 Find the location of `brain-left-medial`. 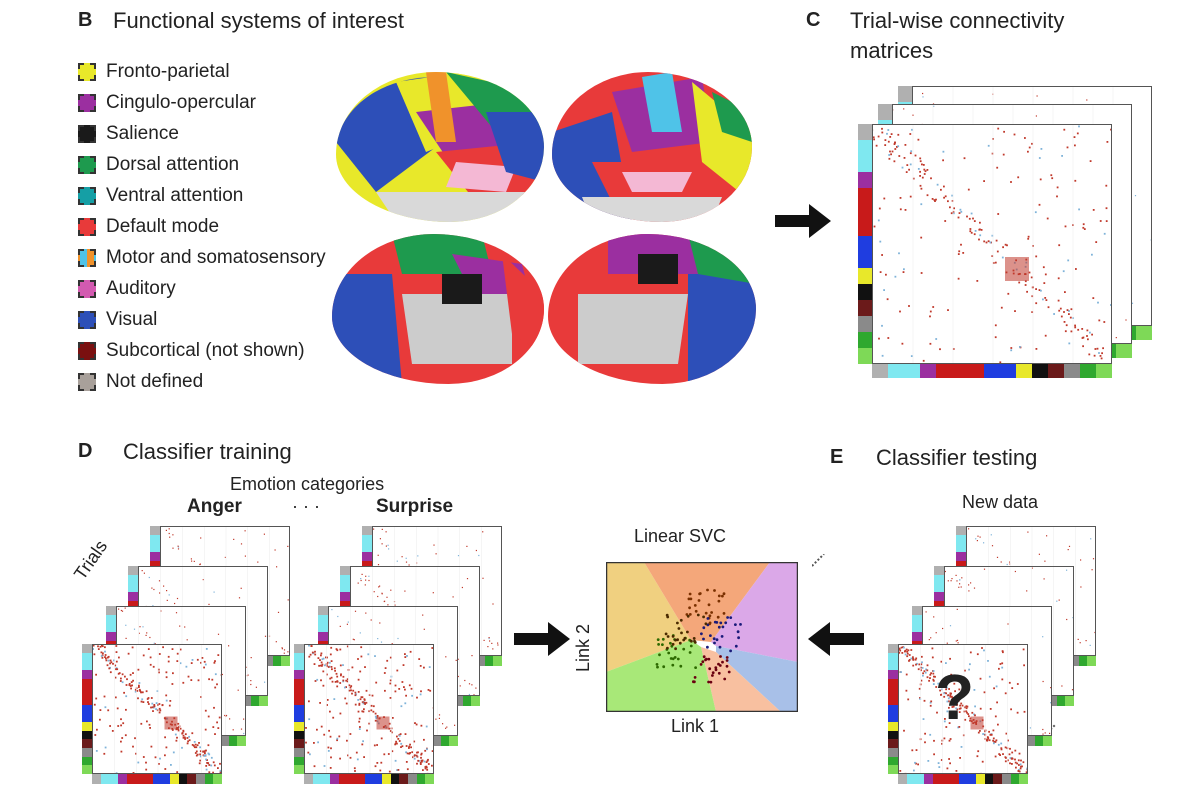

brain-left-medial is located at coordinates (438, 309).